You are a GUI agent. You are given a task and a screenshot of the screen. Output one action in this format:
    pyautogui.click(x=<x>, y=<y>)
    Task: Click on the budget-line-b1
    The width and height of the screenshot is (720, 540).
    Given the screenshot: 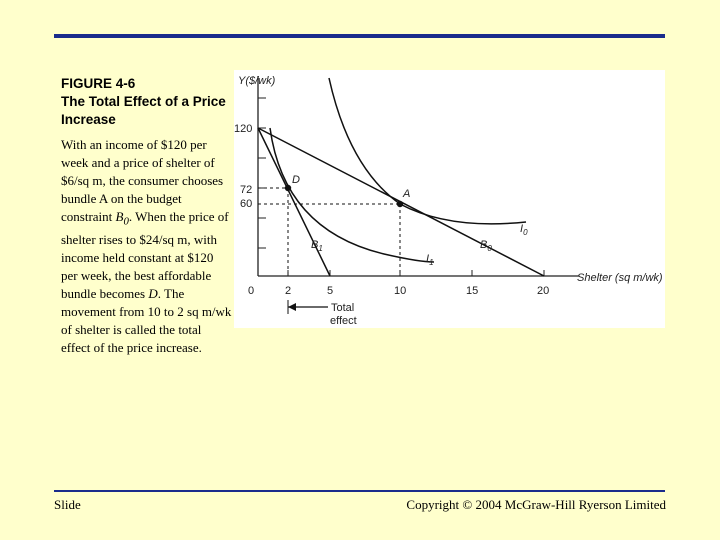 What is the action you would take?
    pyautogui.click(x=294, y=202)
    